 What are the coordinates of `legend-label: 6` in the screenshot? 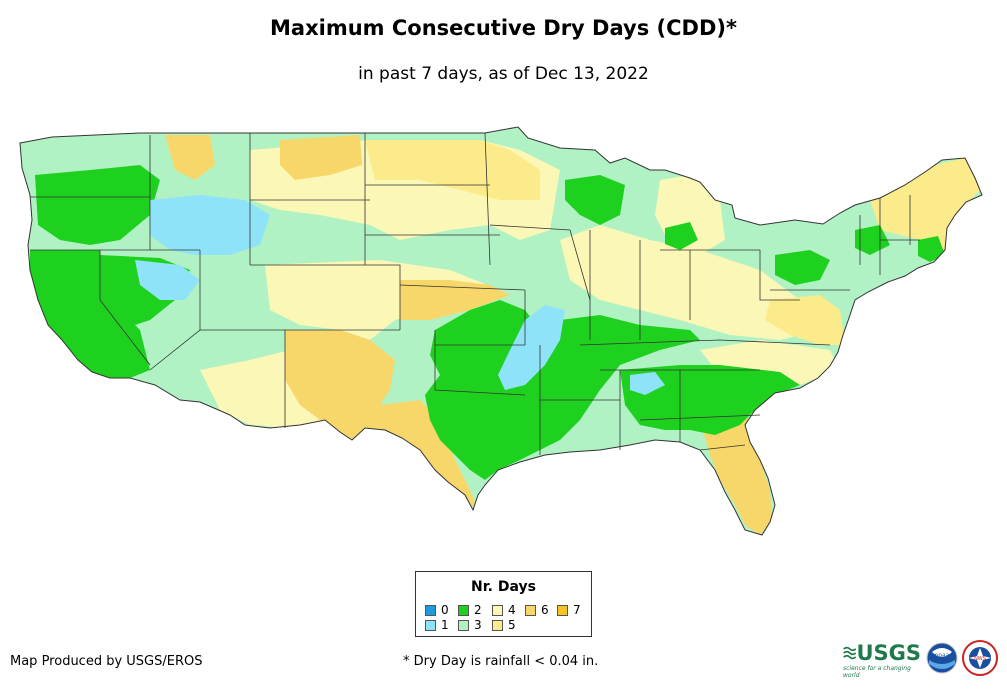 It's located at (545, 610).